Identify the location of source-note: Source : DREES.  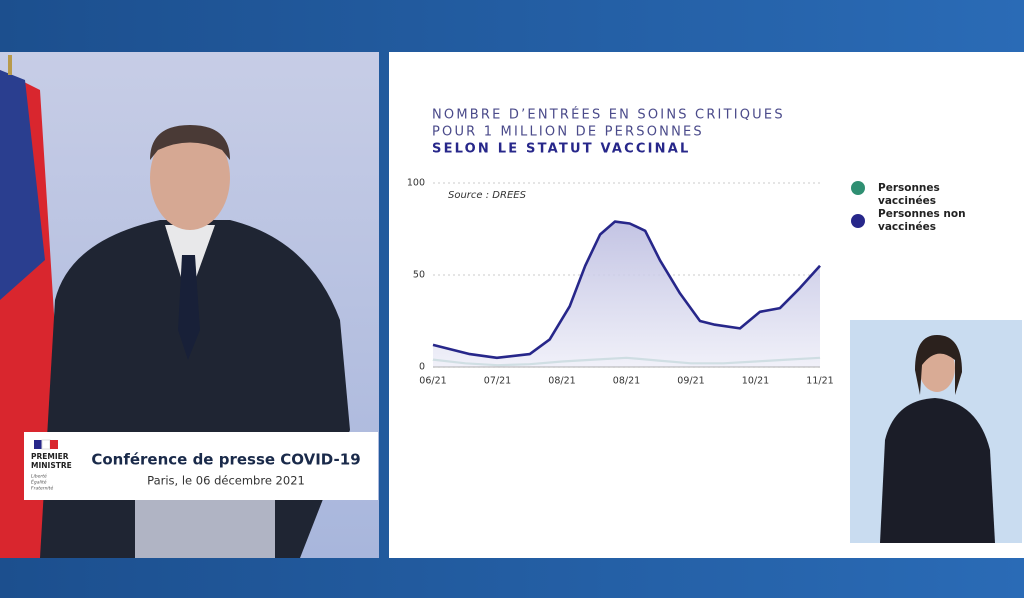
(487, 195).